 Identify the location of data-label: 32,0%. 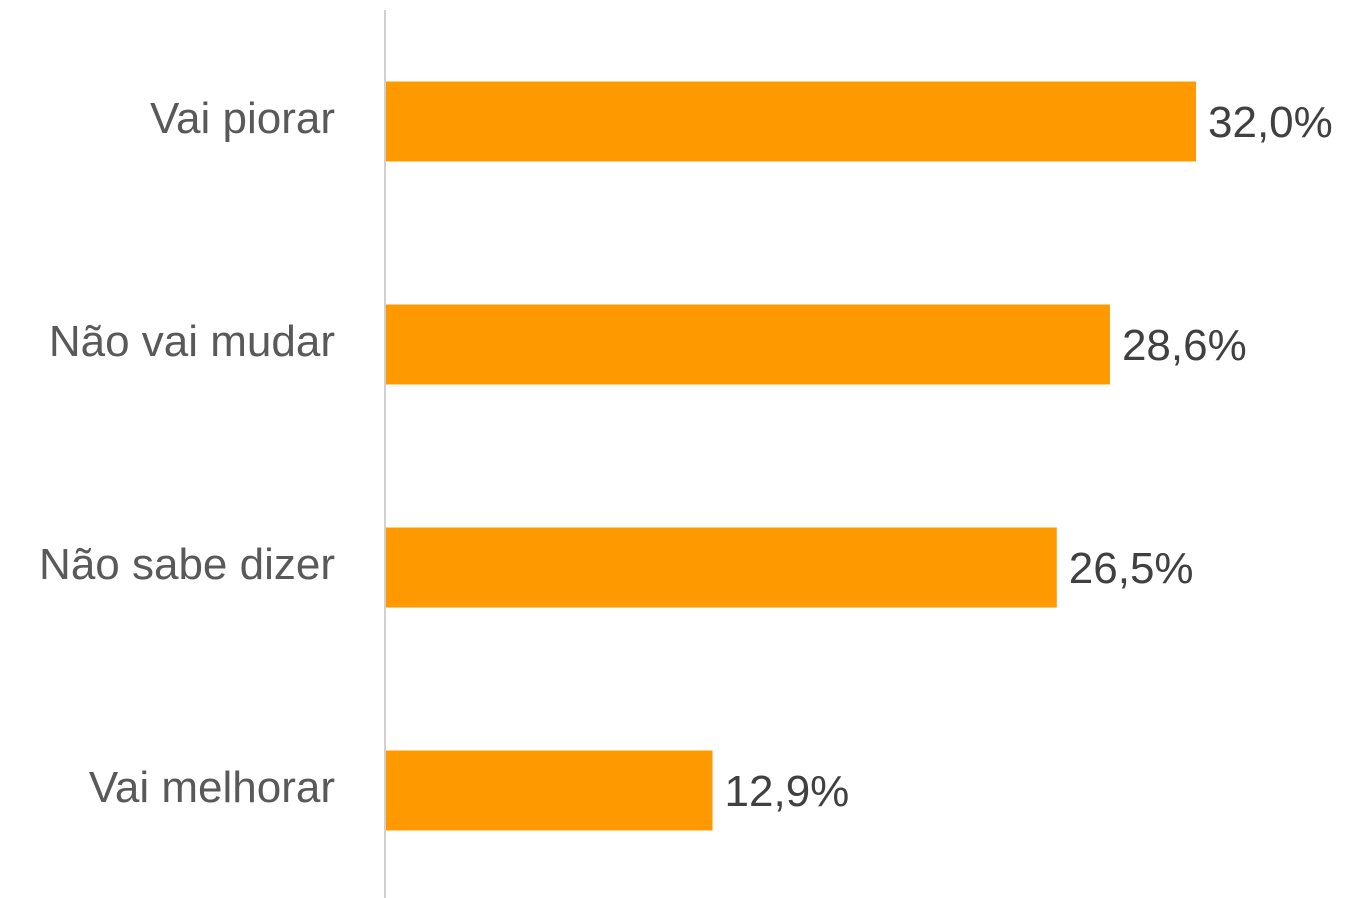
(1270, 122).